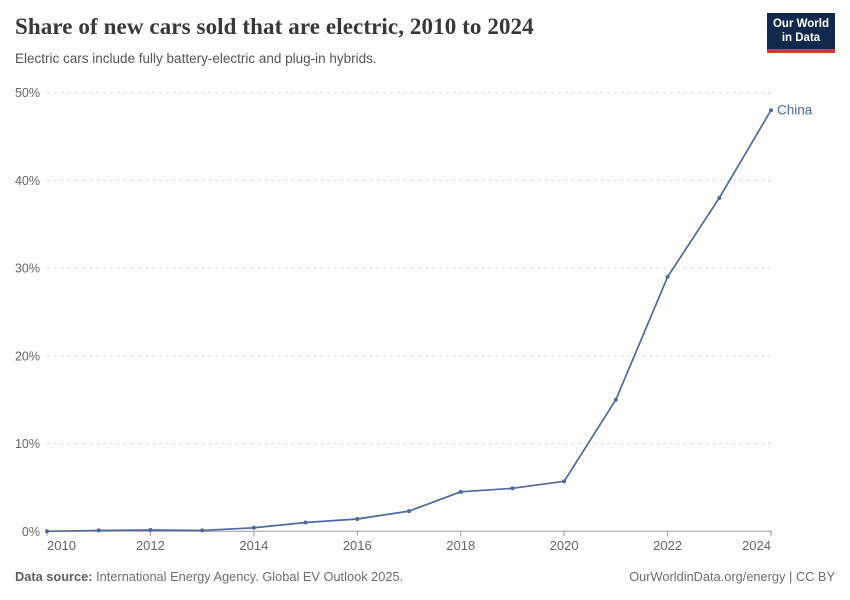 Image resolution: width=850 pixels, height=600 pixels. What do you see at coordinates (732, 576) in the screenshot?
I see `license-link: OurWorldinData.org/energy | CC BY` at bounding box center [732, 576].